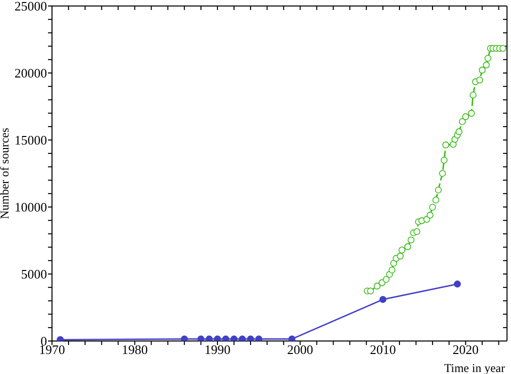  I want to click on x-tick-label: 2010, so click(383, 350).